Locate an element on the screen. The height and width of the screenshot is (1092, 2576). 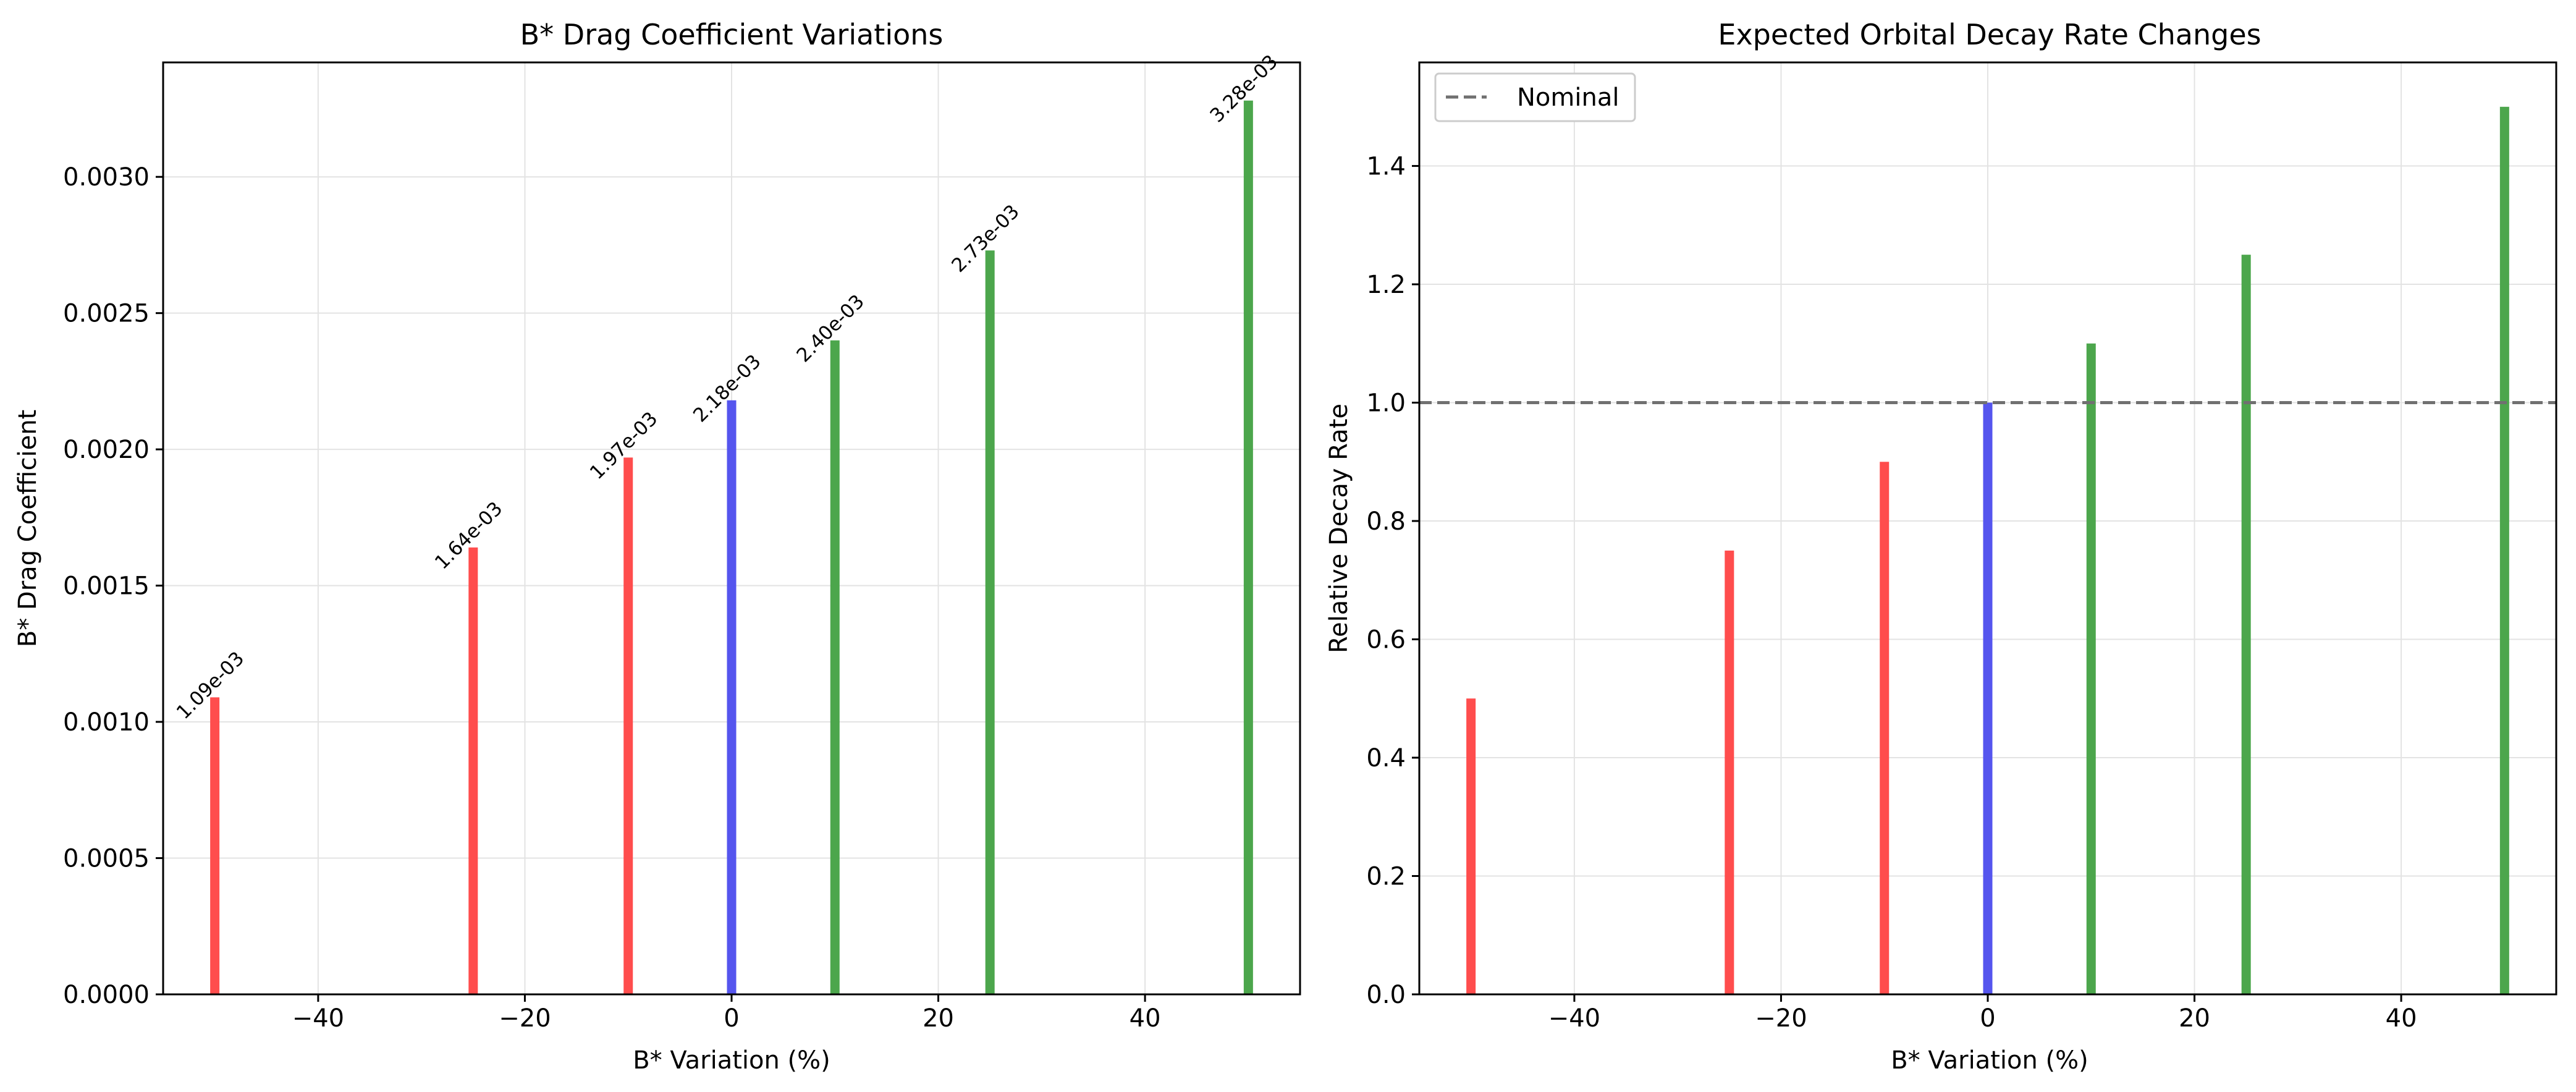
y-tick-label: 0.0015 is located at coordinates (106, 586).